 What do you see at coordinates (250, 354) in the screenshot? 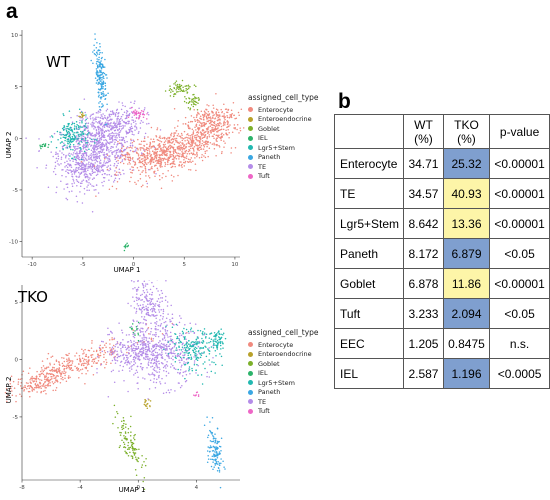
I see `tko-legend-swatch` at bounding box center [250, 354].